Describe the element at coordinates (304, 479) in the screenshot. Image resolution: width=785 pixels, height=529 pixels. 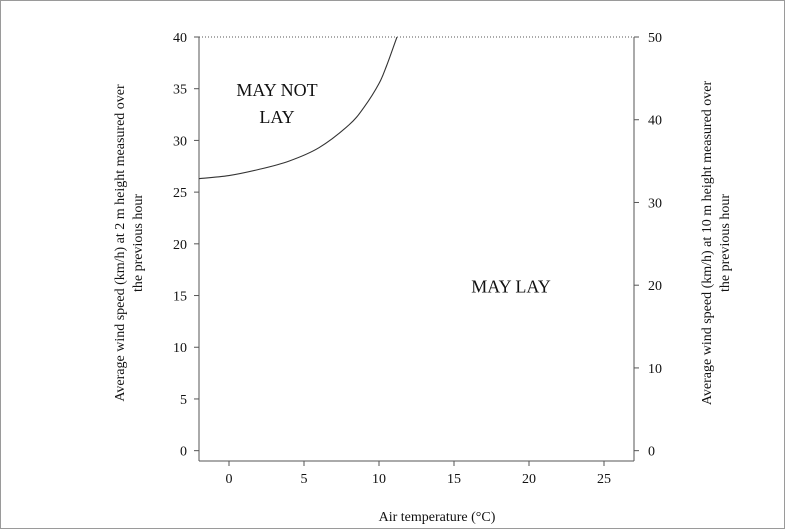
I see `x-tick-label: 5` at that location.